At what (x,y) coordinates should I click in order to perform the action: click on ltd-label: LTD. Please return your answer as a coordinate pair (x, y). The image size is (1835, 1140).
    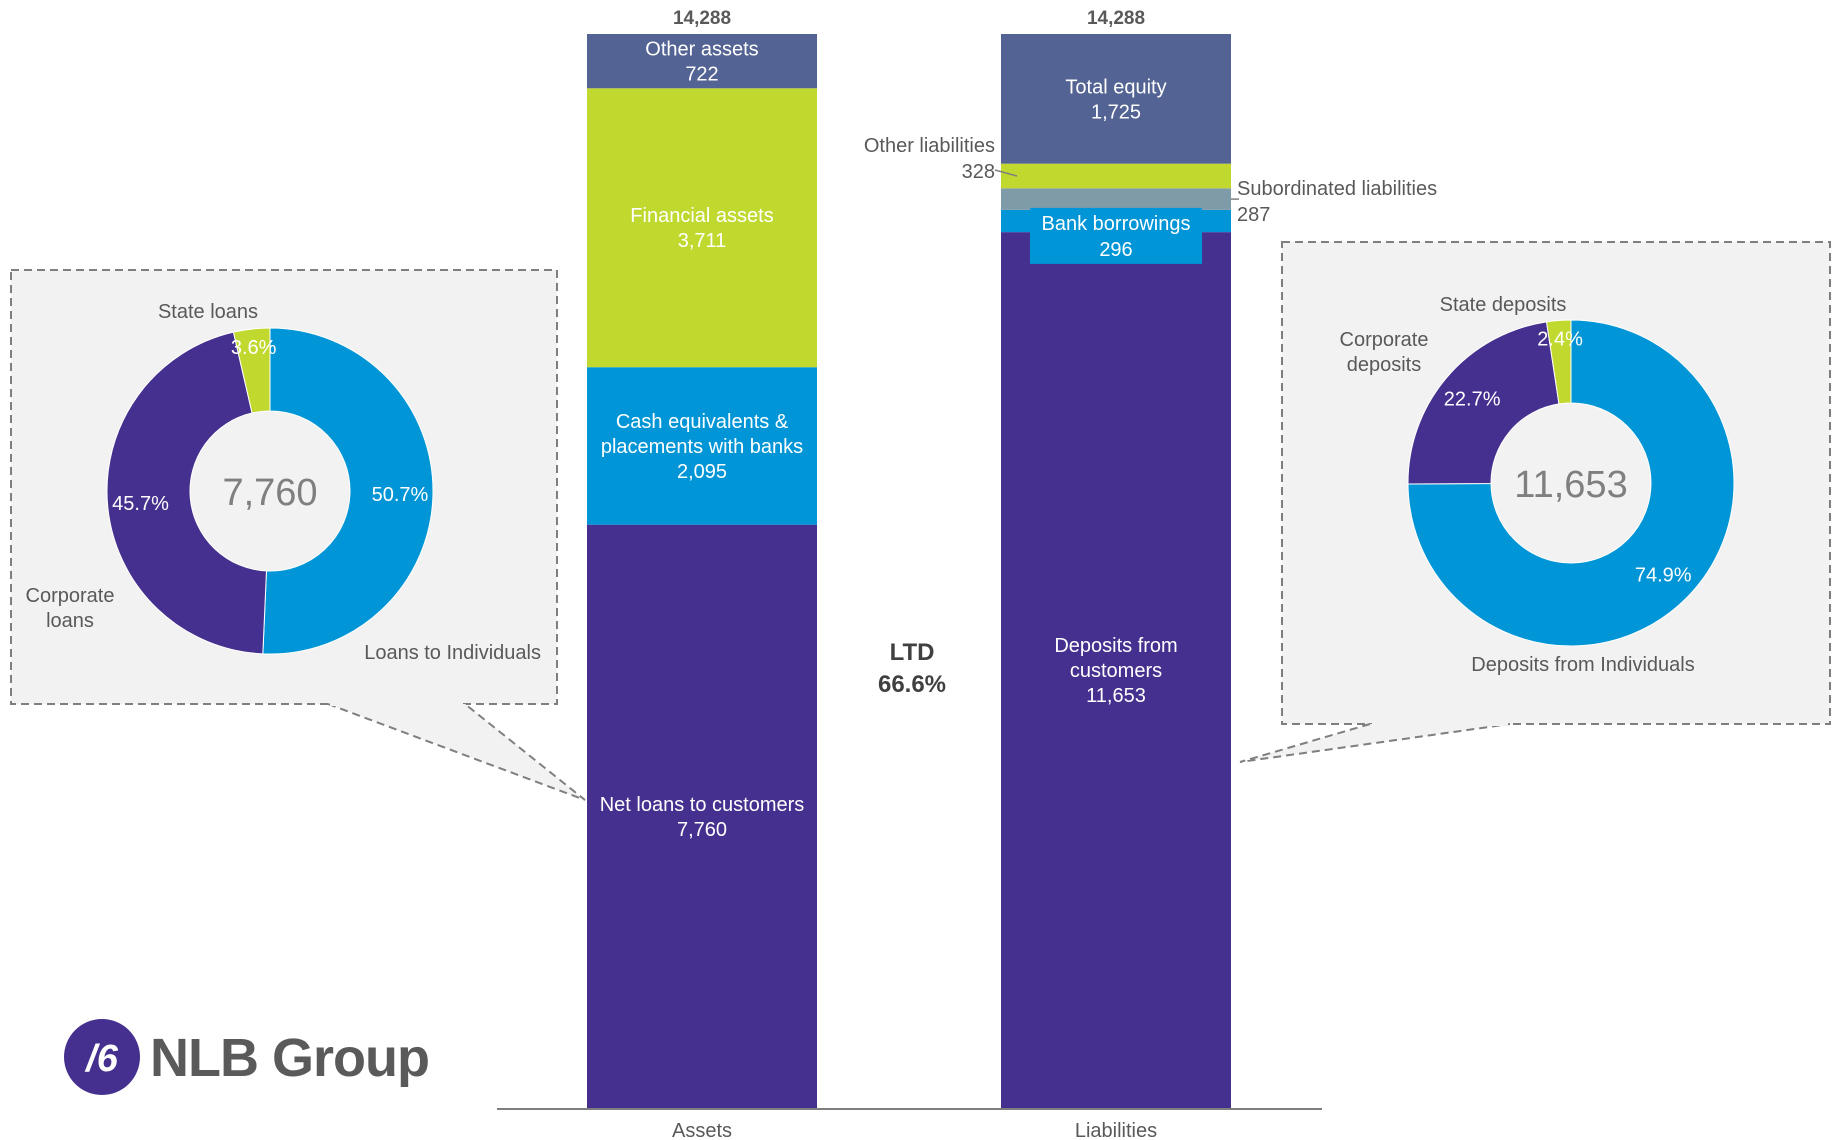
    Looking at the image, I should click on (912, 652).